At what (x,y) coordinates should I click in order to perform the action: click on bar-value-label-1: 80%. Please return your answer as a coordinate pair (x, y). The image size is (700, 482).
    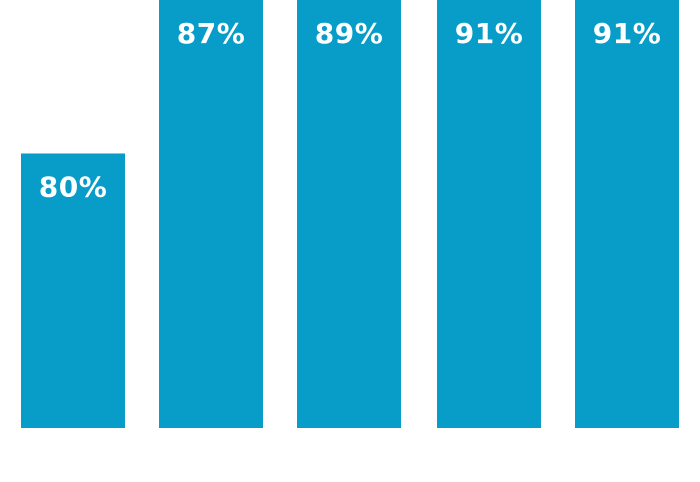
    Looking at the image, I should click on (73, 186).